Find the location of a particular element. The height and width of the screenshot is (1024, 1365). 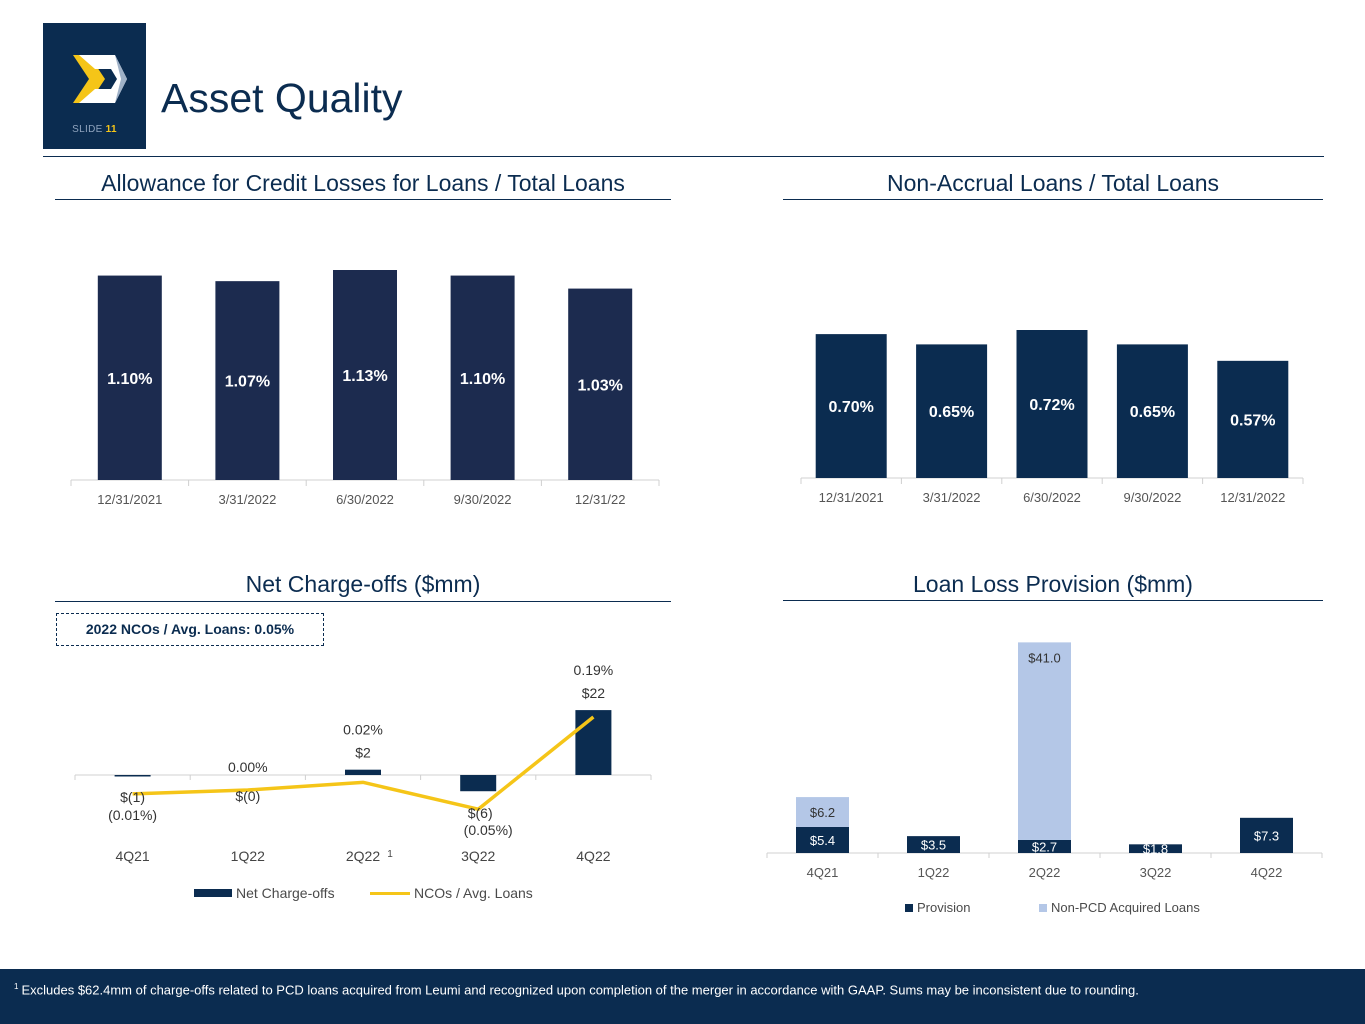

provision-value-label: $3.5 is located at coordinates (933, 845).